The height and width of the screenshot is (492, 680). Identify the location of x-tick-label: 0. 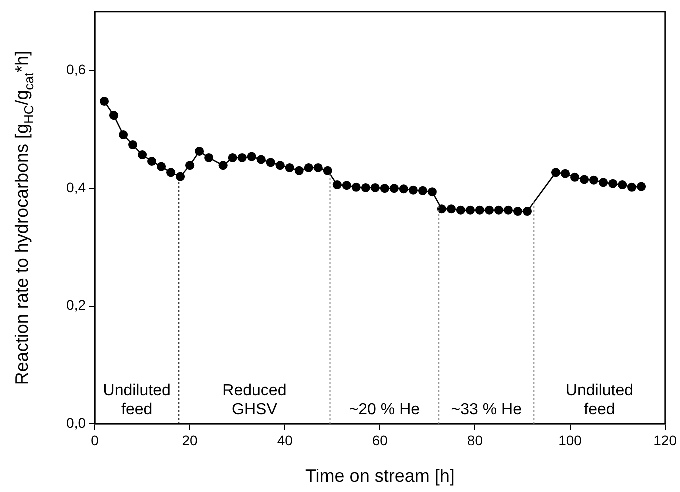
(95, 440).